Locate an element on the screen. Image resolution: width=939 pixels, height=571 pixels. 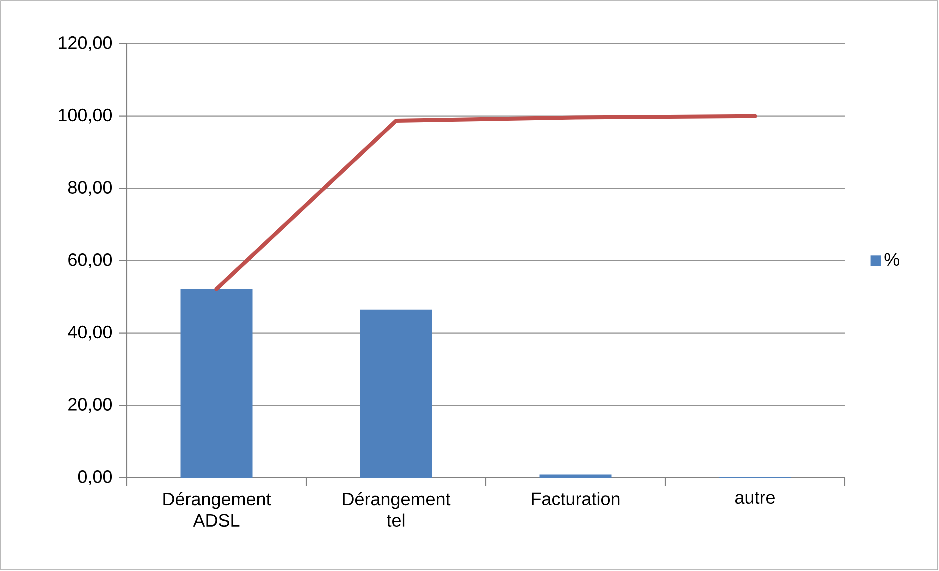
y-tick-label: 0,00 is located at coordinates (95, 478).